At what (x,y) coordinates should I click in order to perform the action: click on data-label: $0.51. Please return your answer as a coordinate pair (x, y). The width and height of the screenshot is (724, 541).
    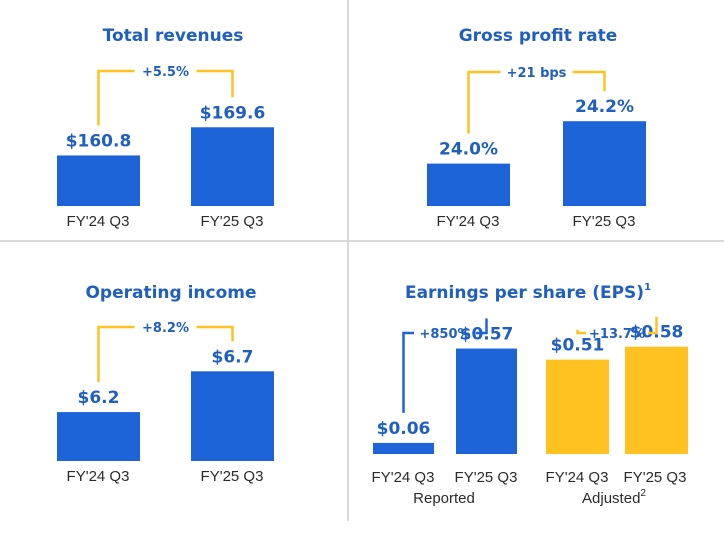
    Looking at the image, I should click on (578, 346).